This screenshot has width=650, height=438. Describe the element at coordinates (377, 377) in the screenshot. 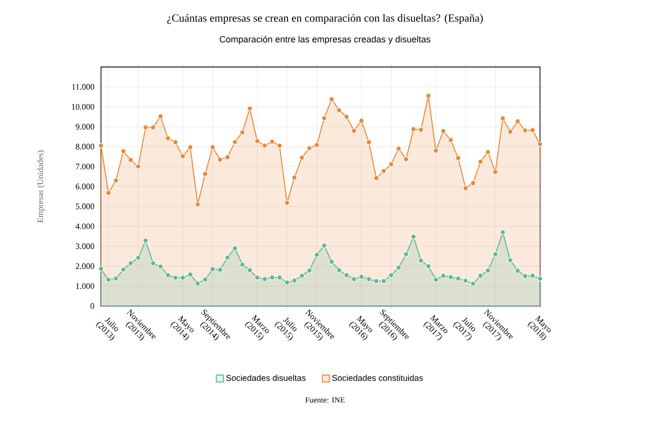

I see `legend-label: Sociedades constituidas` at that location.